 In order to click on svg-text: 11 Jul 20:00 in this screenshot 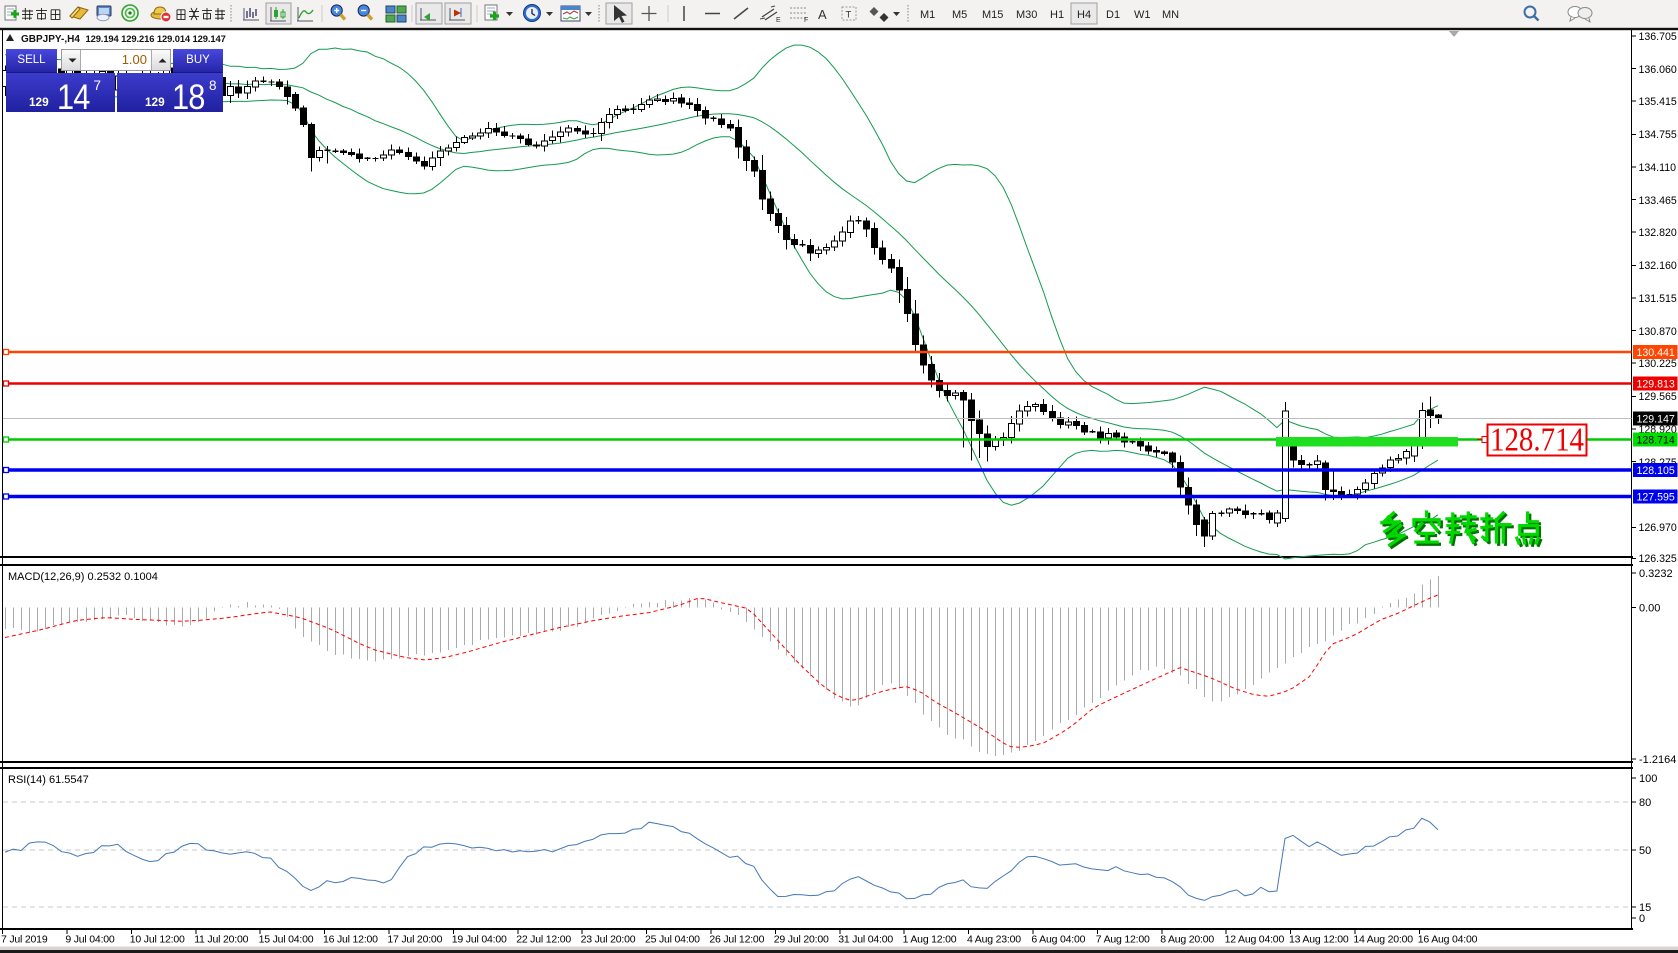, I will do `click(221, 940)`.